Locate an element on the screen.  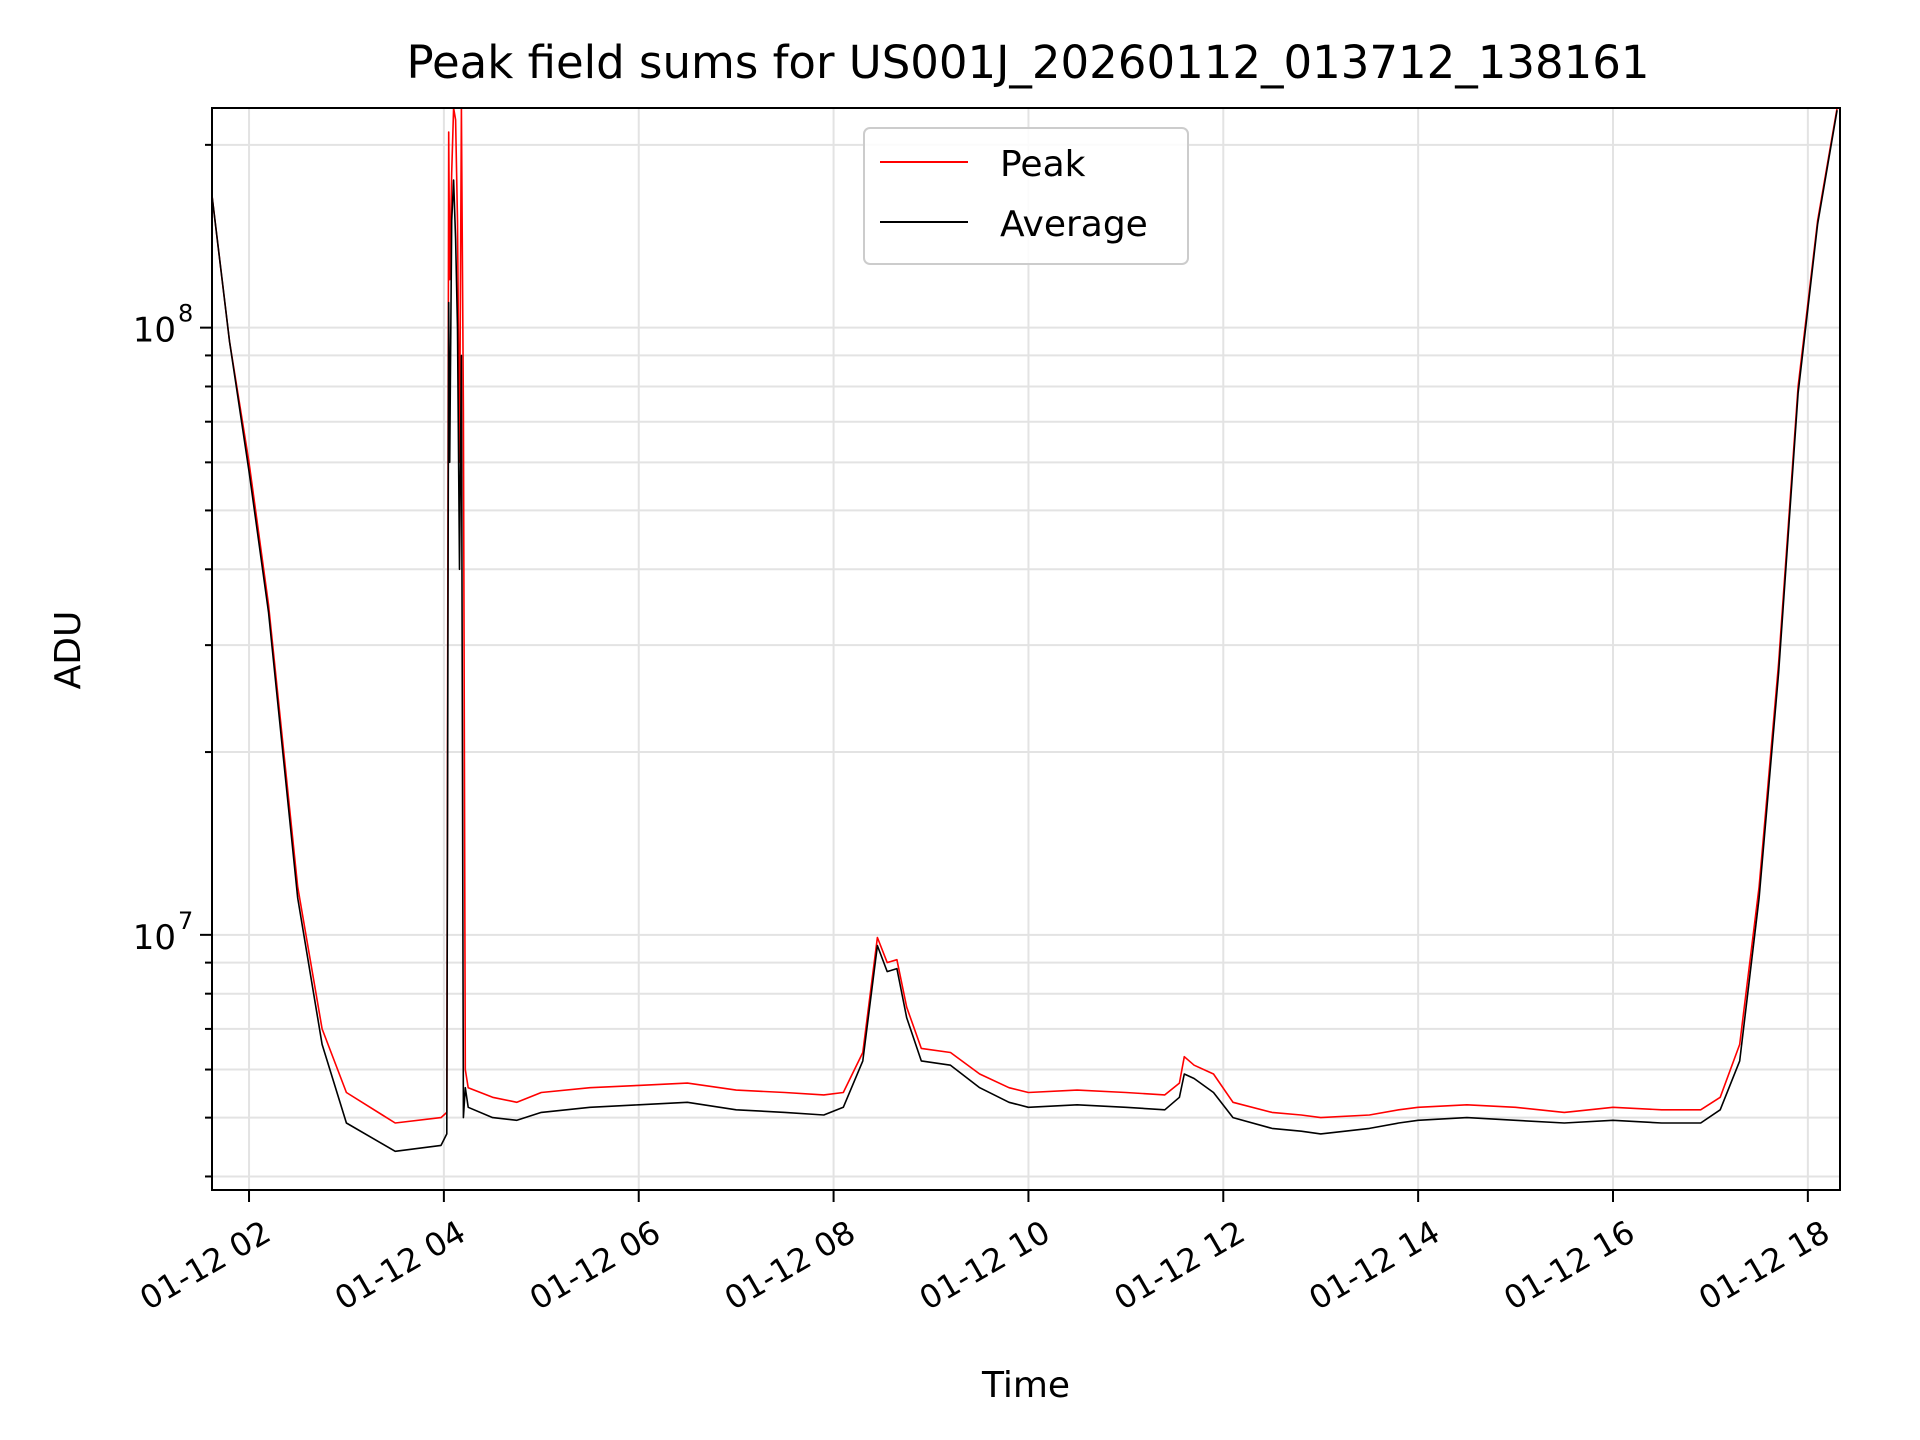
x-axis-label: Time is located at coordinates (1025, 1385).